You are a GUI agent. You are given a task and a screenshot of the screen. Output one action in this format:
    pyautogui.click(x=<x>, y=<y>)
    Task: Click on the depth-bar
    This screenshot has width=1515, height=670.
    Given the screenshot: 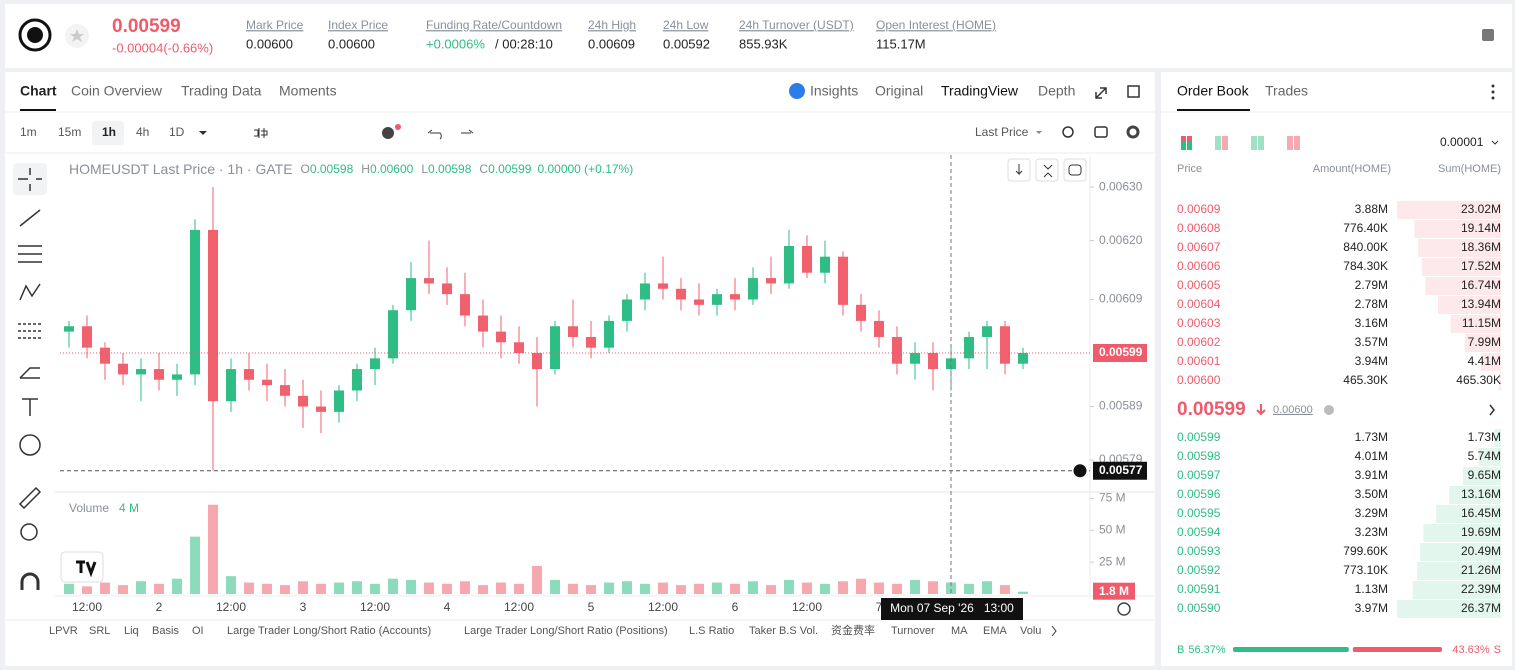 What is the action you would take?
    pyautogui.click(x=1459, y=571)
    